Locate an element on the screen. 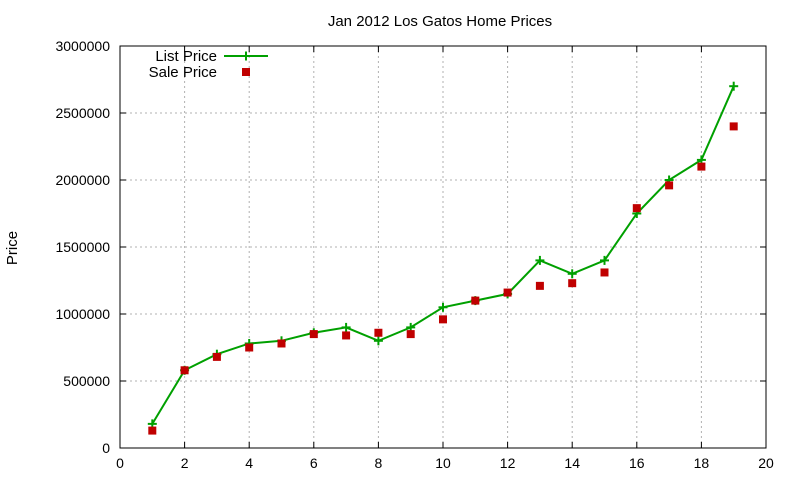 The image size is (800, 480). y-tick-label: 2500000 is located at coordinates (82, 113).